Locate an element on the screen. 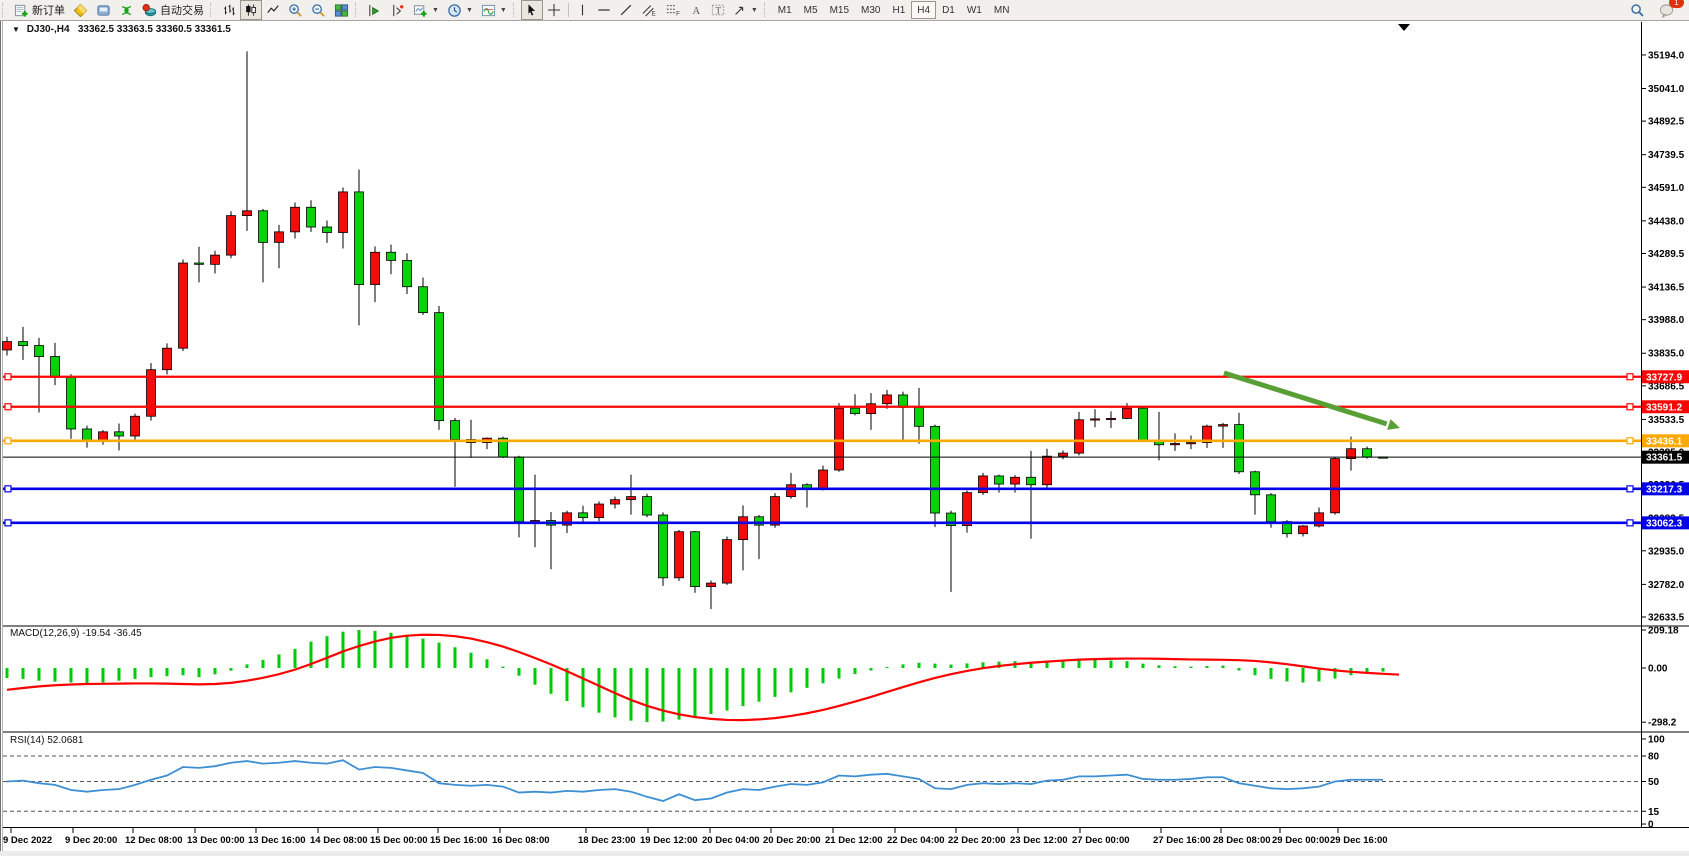 Image resolution: width=1689 pixels, height=856 pixels. svg-text: A is located at coordinates (696, 11).